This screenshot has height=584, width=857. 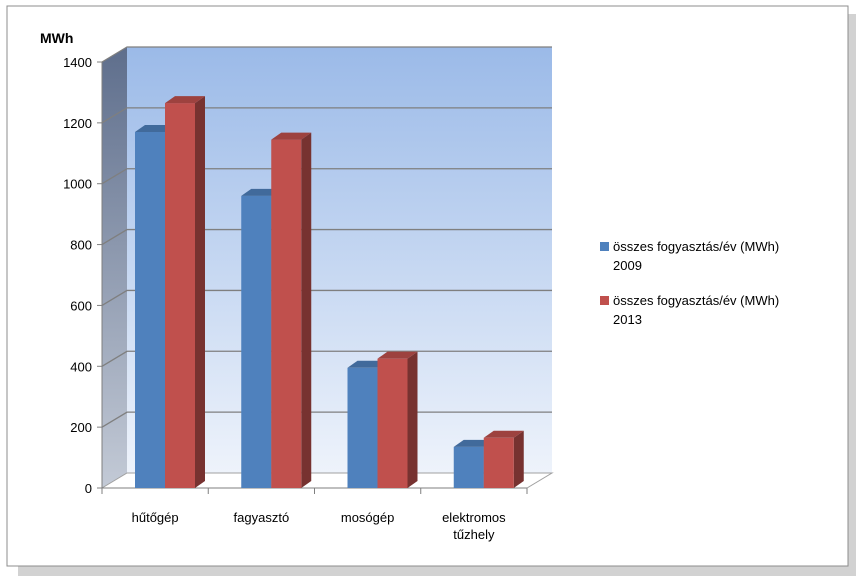 I want to click on x-category-label: mosógép, so click(x=367, y=517).